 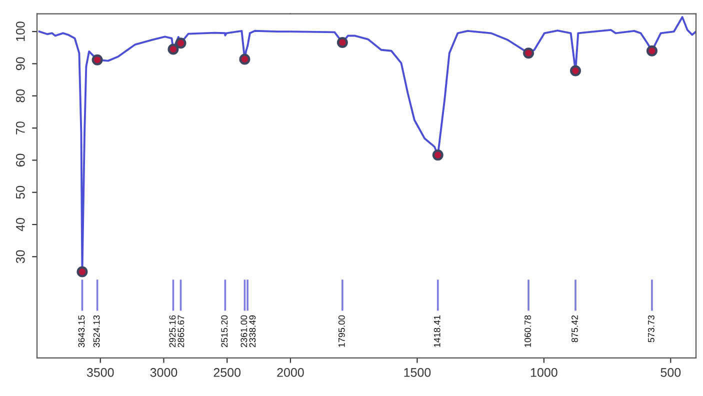 What do you see at coordinates (96, 331) in the screenshot?
I see `ref-line-label: 3524.13` at bounding box center [96, 331].